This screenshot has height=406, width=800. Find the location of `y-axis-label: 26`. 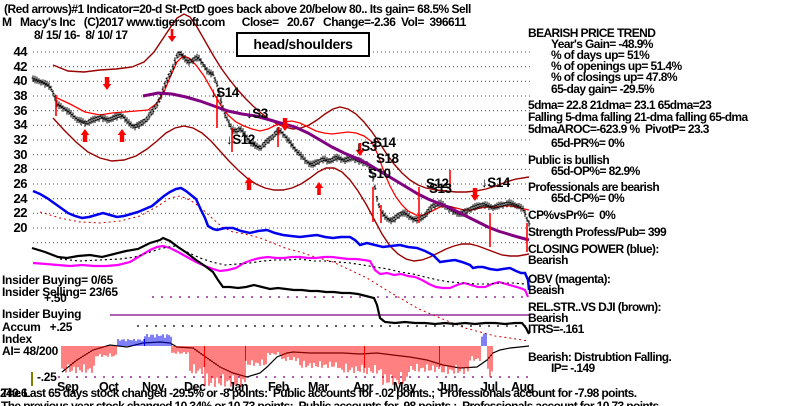

y-axis-label: 26 is located at coordinates (20, 183).